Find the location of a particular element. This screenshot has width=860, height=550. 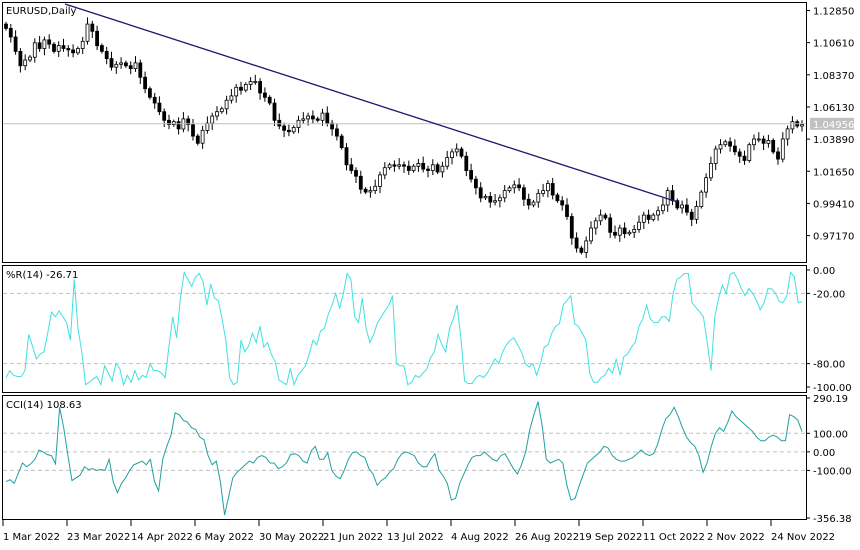

axis-tick-label: 0.00 is located at coordinates (824, 271).